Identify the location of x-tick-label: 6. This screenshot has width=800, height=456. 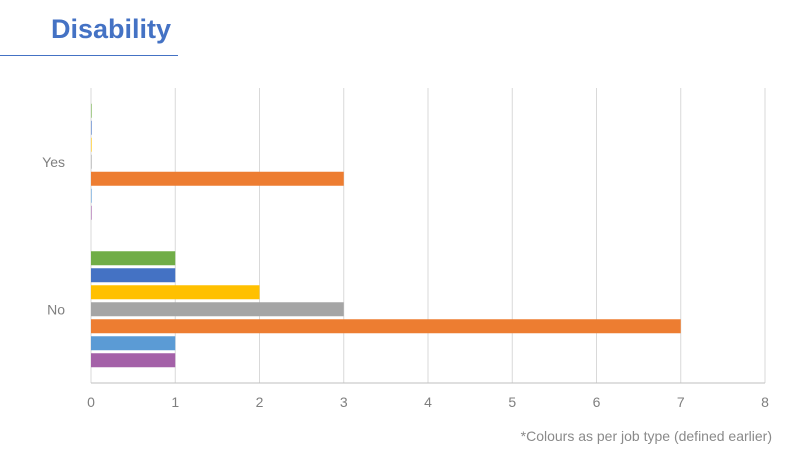
(597, 402).